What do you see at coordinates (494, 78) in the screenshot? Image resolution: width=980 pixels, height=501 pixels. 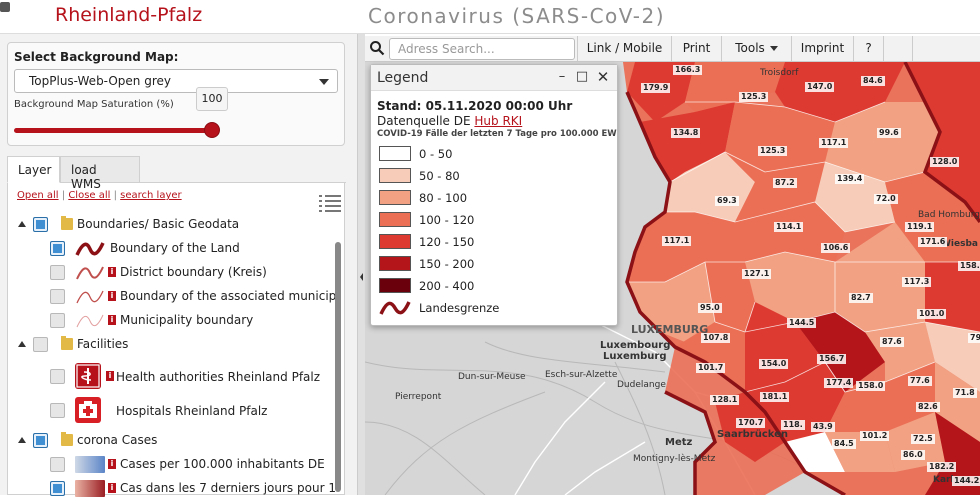 I see `legend-header: Legend – □ ✕` at bounding box center [494, 78].